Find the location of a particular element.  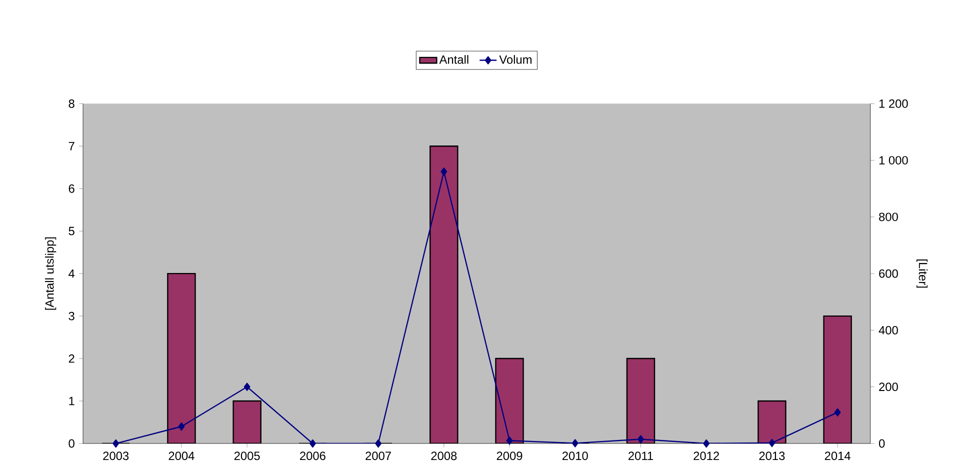

legend-label: Volum is located at coordinates (515, 59).